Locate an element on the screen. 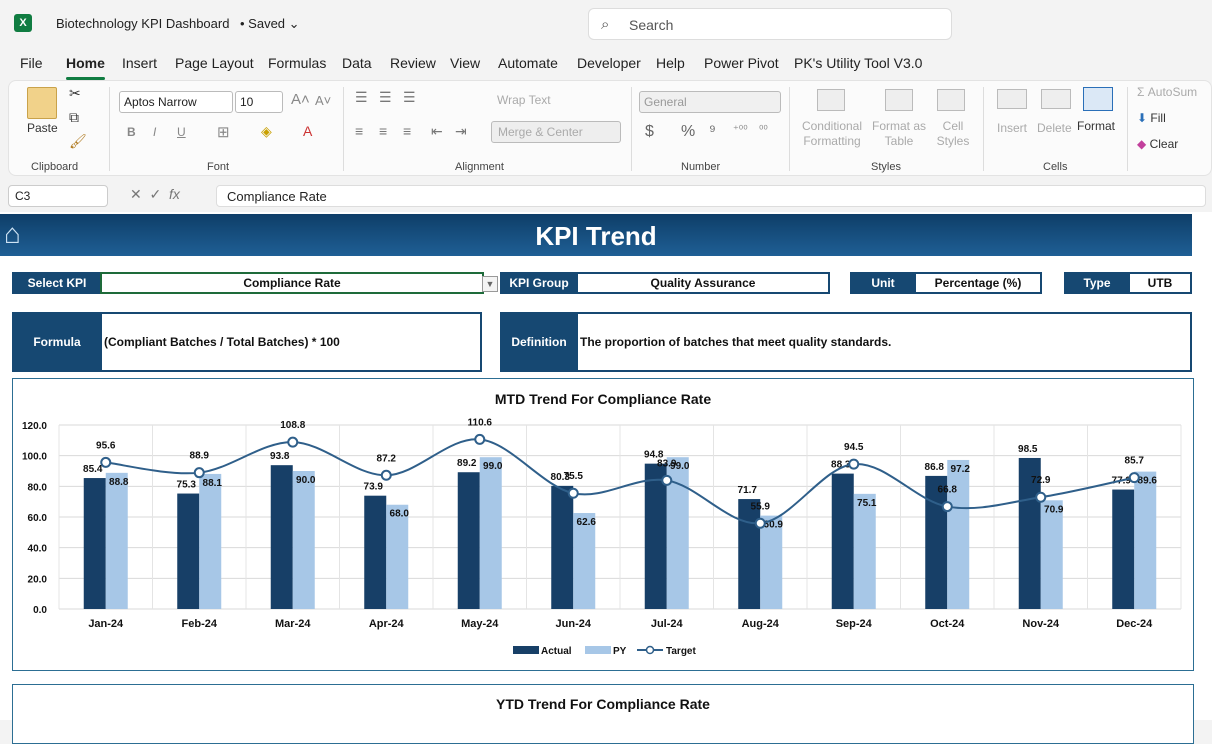 This screenshot has height=744, width=1212. font-name-select: Aptos Narrow is located at coordinates (176, 102).